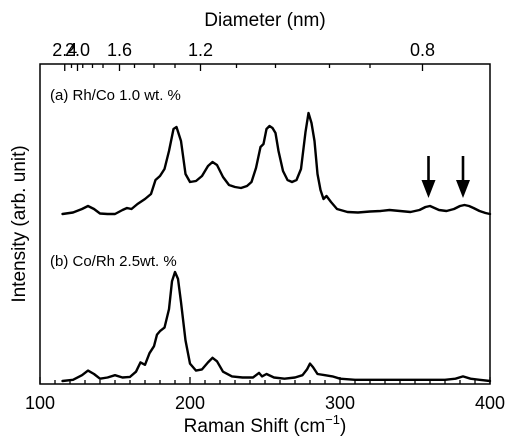 Image resolution: width=510 pixels, height=438 pixels. I want to click on x-axis-title-close: ), so click(343, 426).